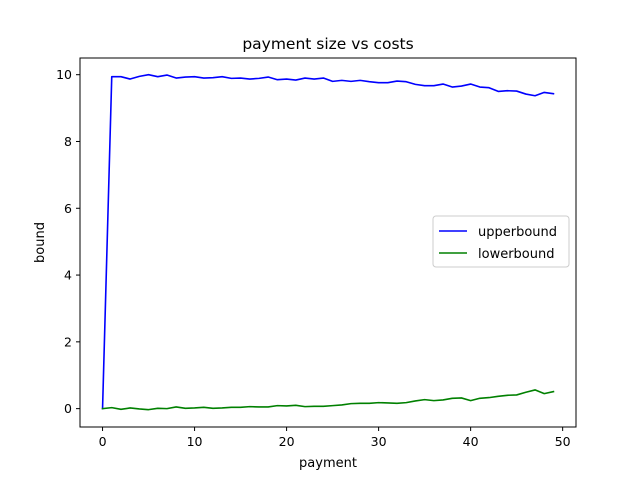  Describe the element at coordinates (379, 441) in the screenshot. I see `x-tick-label: 30` at that location.